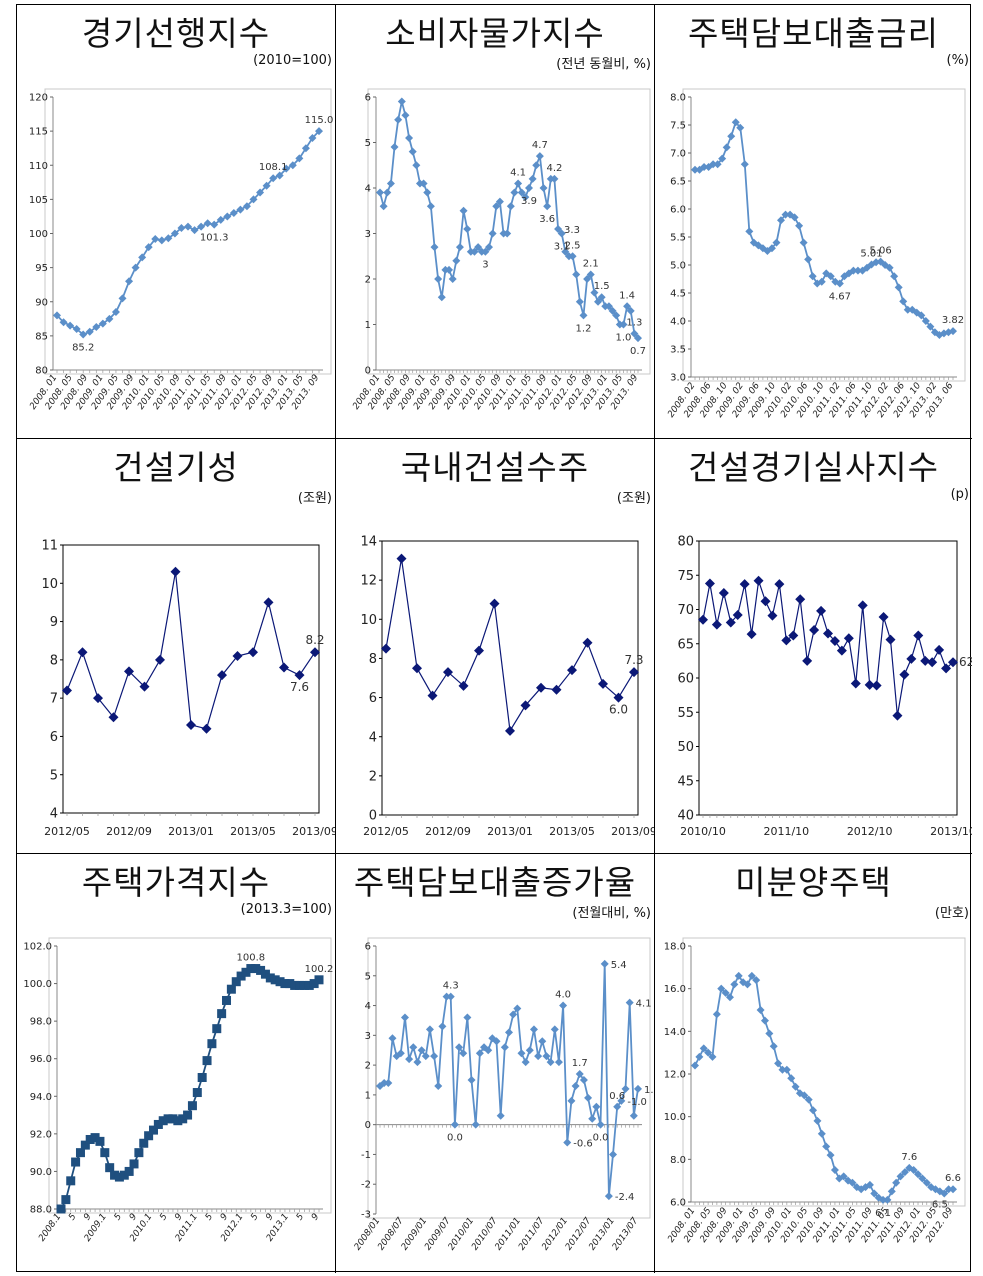 The image size is (983, 1276). What do you see at coordinates (602, 286) in the screenshot?
I see `data-label: 1.5` at bounding box center [602, 286].